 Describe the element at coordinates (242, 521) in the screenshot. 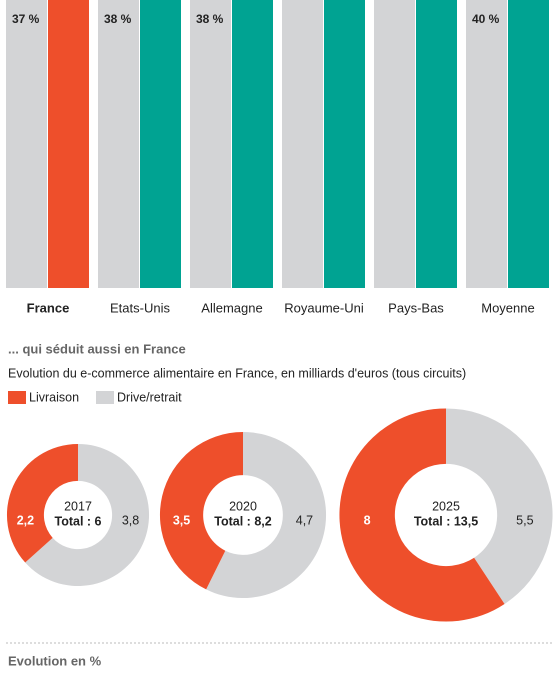

I see `donut-total: Total : 8,2` at that location.